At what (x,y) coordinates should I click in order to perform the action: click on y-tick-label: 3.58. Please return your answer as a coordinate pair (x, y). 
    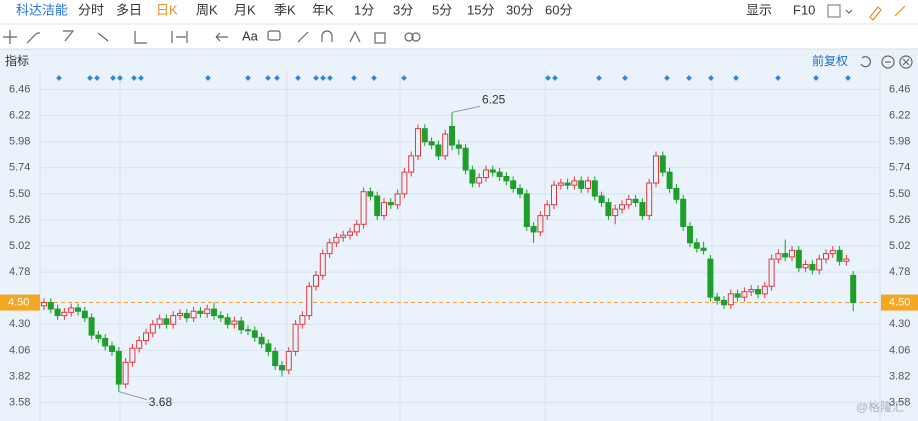
    Looking at the image, I should click on (19, 402).